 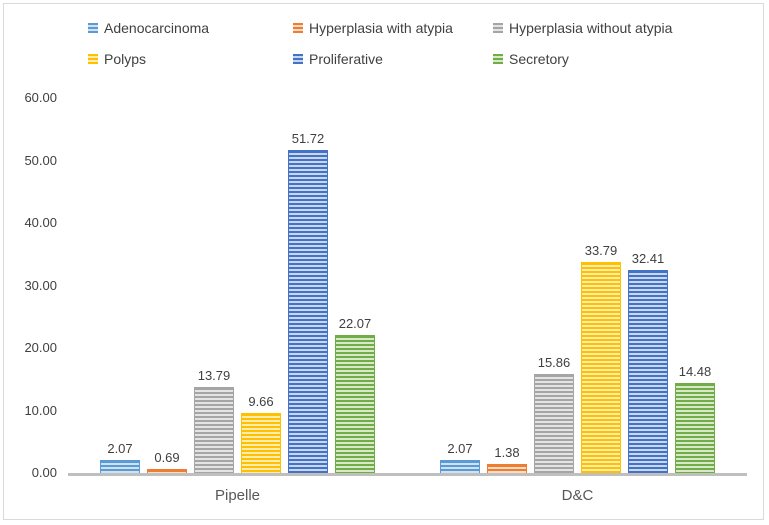 What do you see at coordinates (346, 59) in the screenshot?
I see `legend-label: Proliferative` at bounding box center [346, 59].